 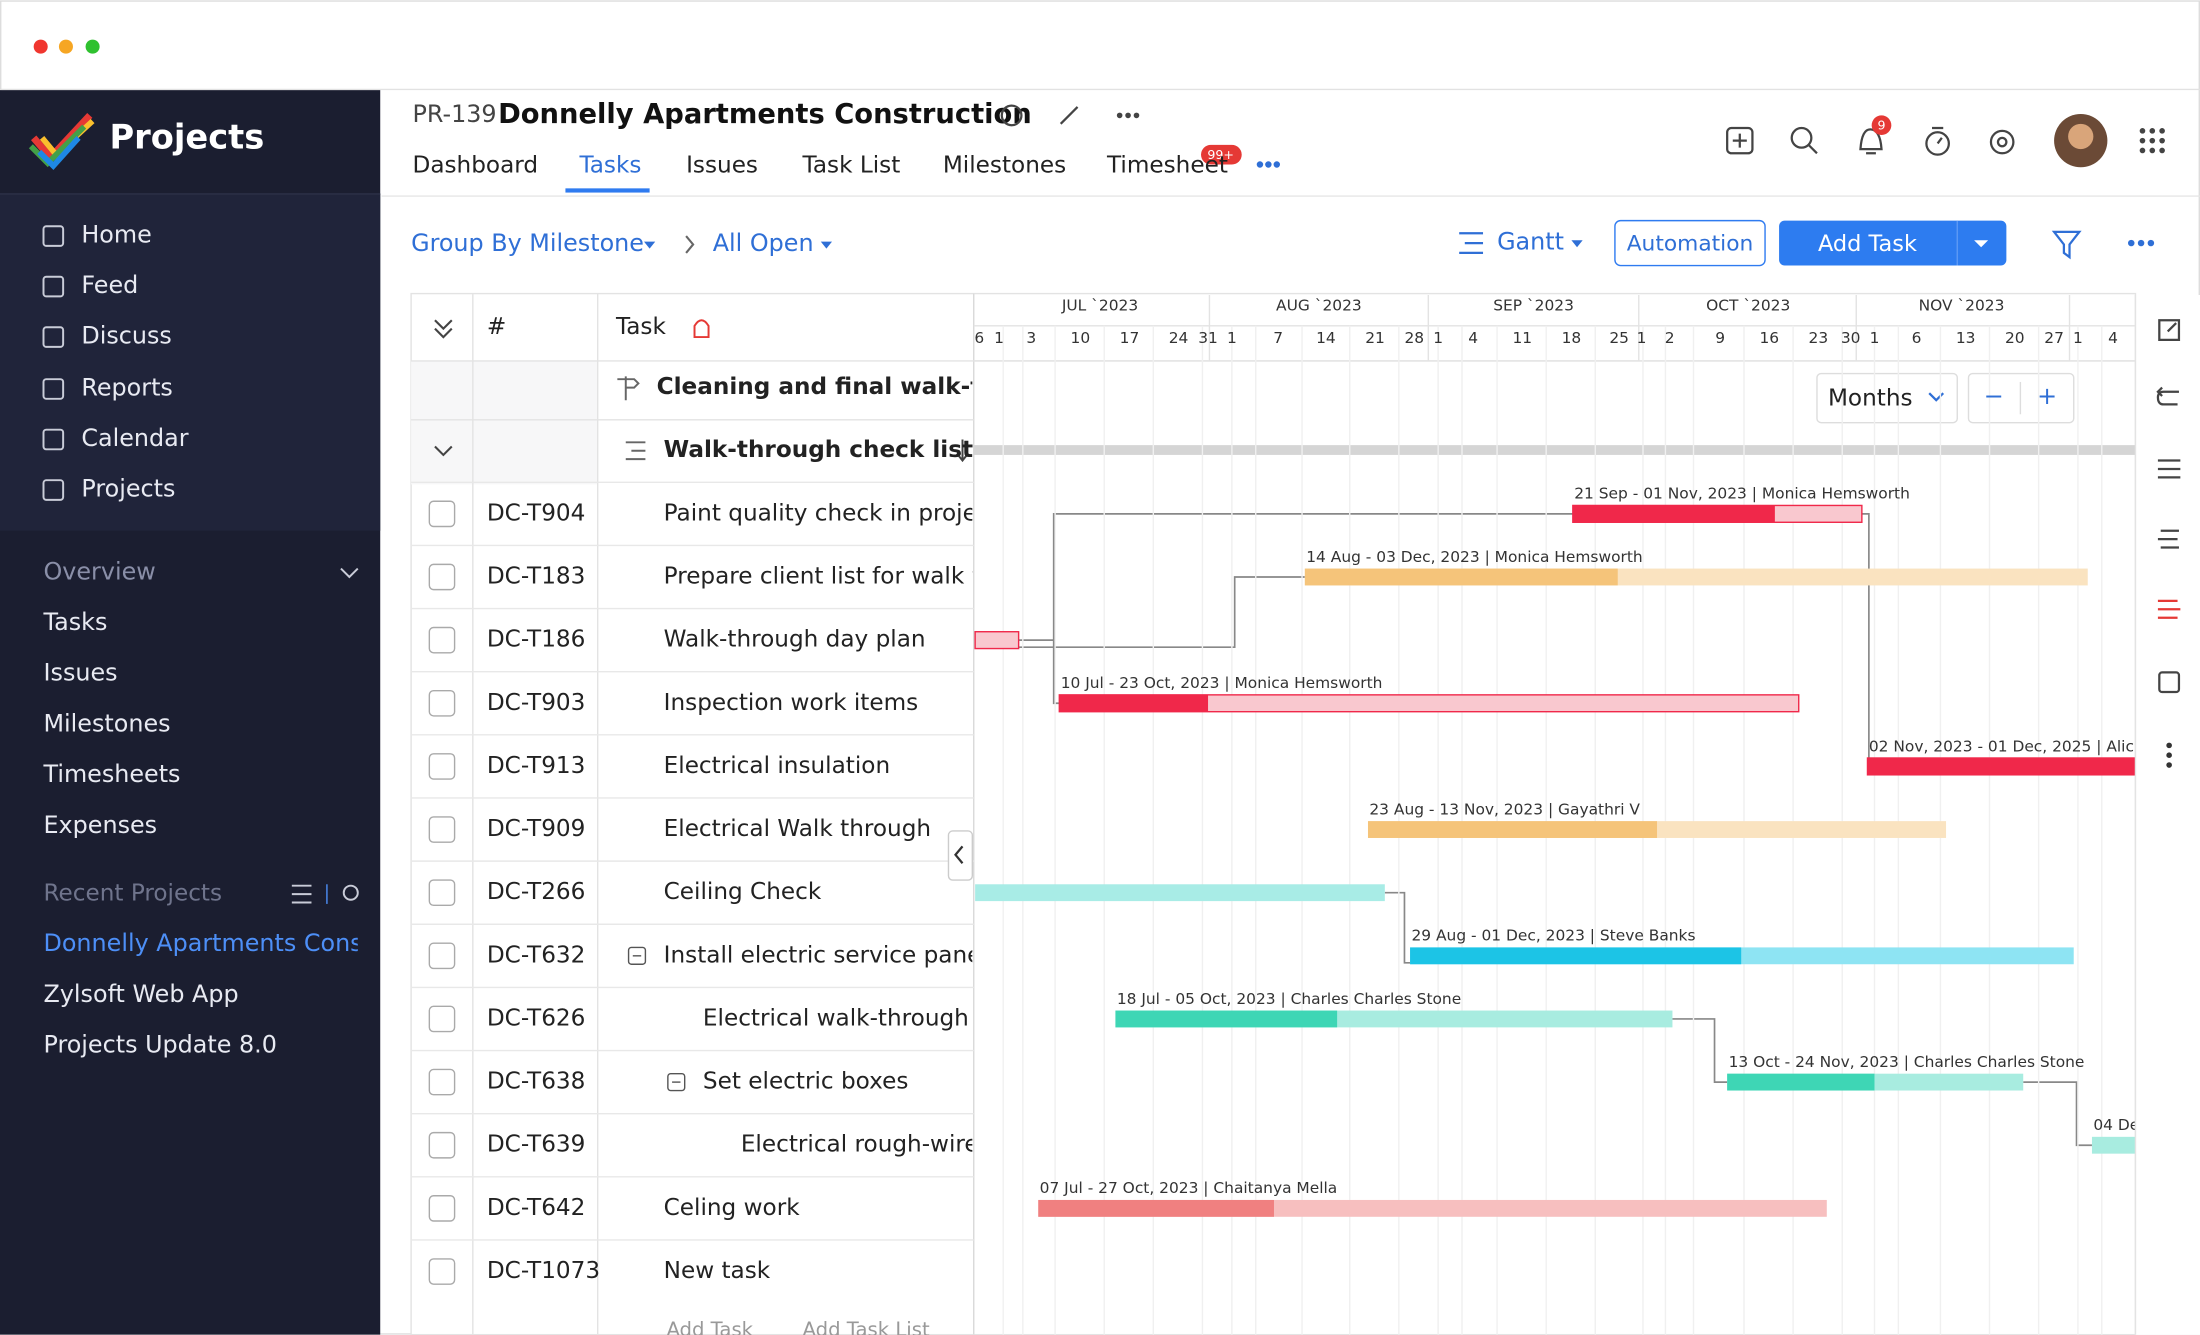 I want to click on day-label: 23, so click(x=1819, y=338).